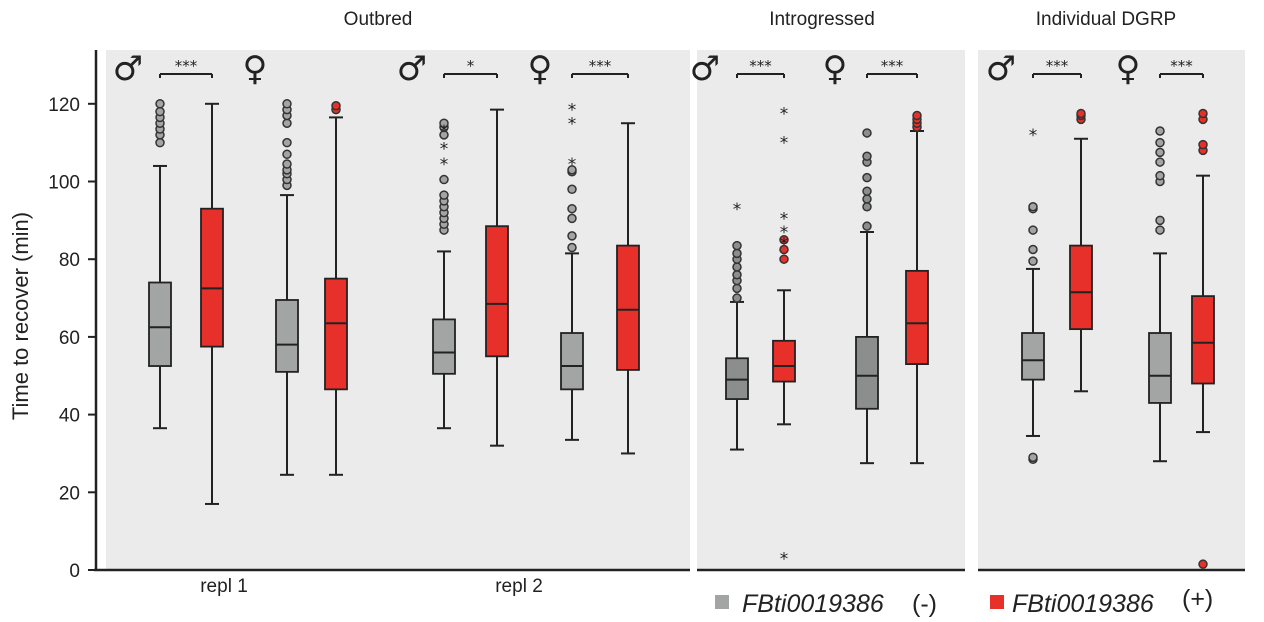  What do you see at coordinates (73, 316) in the screenshot?
I see `y-axis: 0 20 40 60 80 100 120` at bounding box center [73, 316].